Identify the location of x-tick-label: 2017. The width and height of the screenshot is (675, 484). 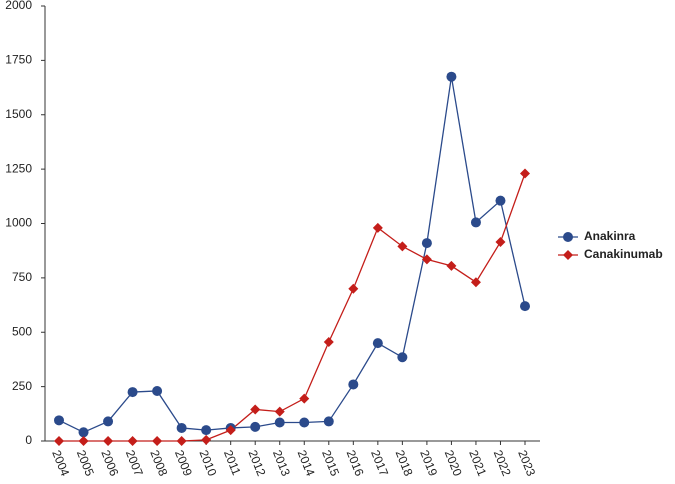
(379, 463).